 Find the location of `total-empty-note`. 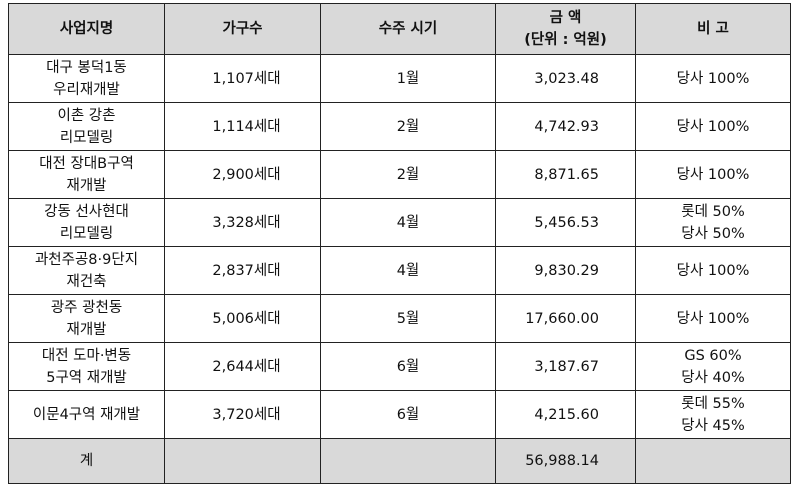

total-empty-note is located at coordinates (713, 461).